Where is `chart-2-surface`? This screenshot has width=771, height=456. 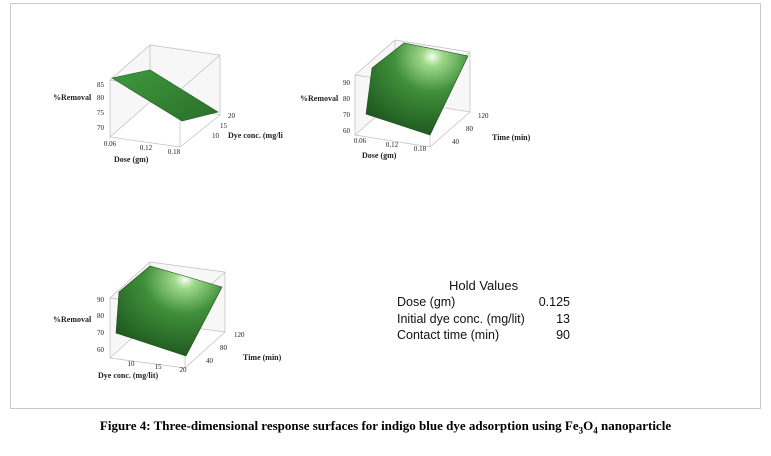
chart-2-surface is located at coordinates (417, 89).